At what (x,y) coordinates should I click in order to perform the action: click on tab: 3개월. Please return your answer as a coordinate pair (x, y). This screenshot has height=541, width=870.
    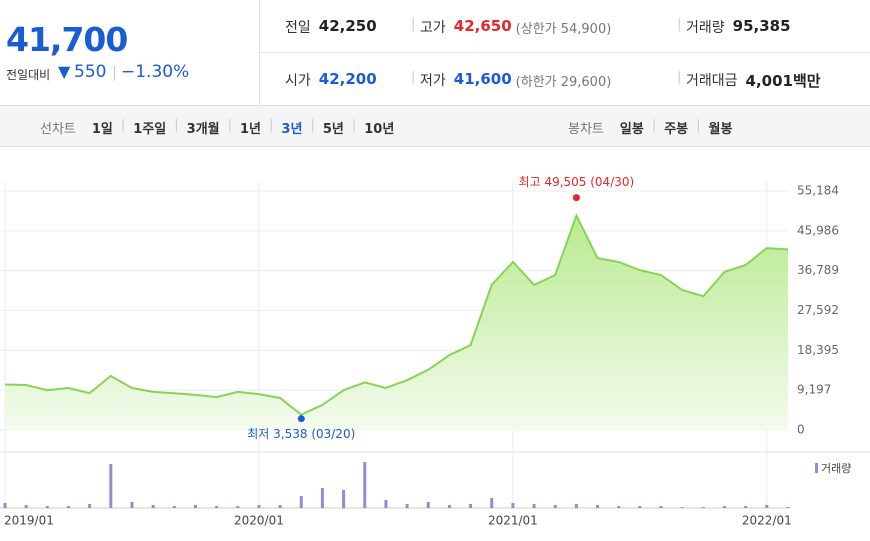
    Looking at the image, I should click on (203, 129).